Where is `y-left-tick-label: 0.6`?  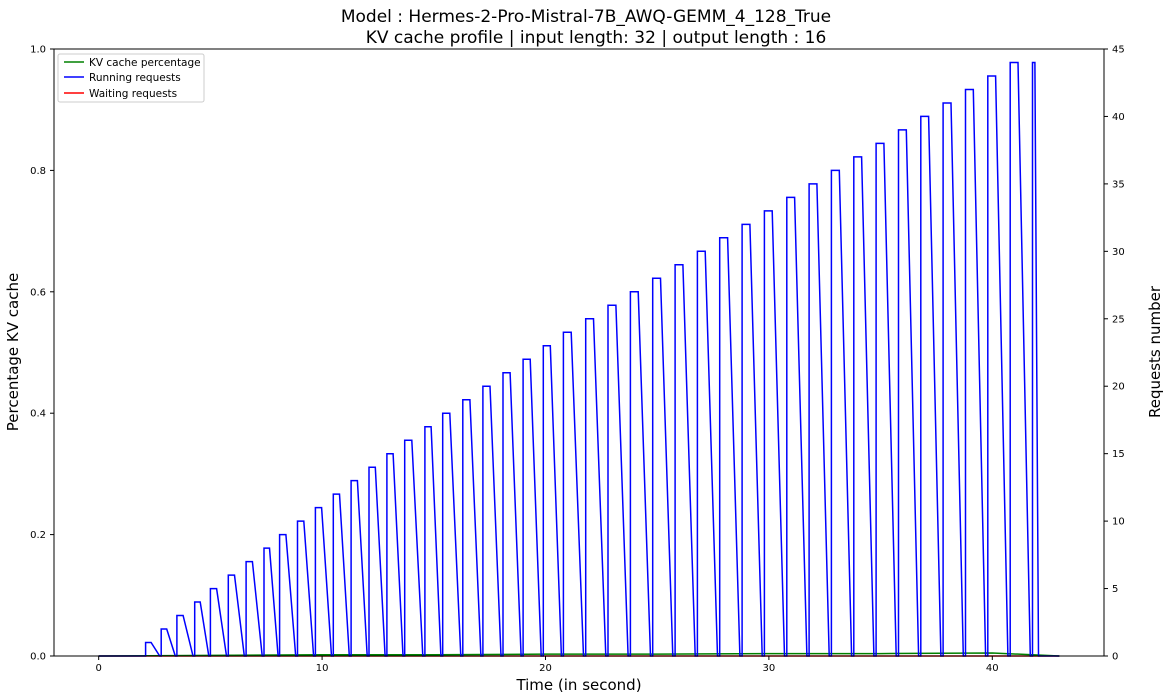
y-left-tick-label: 0.6 is located at coordinates (38, 292).